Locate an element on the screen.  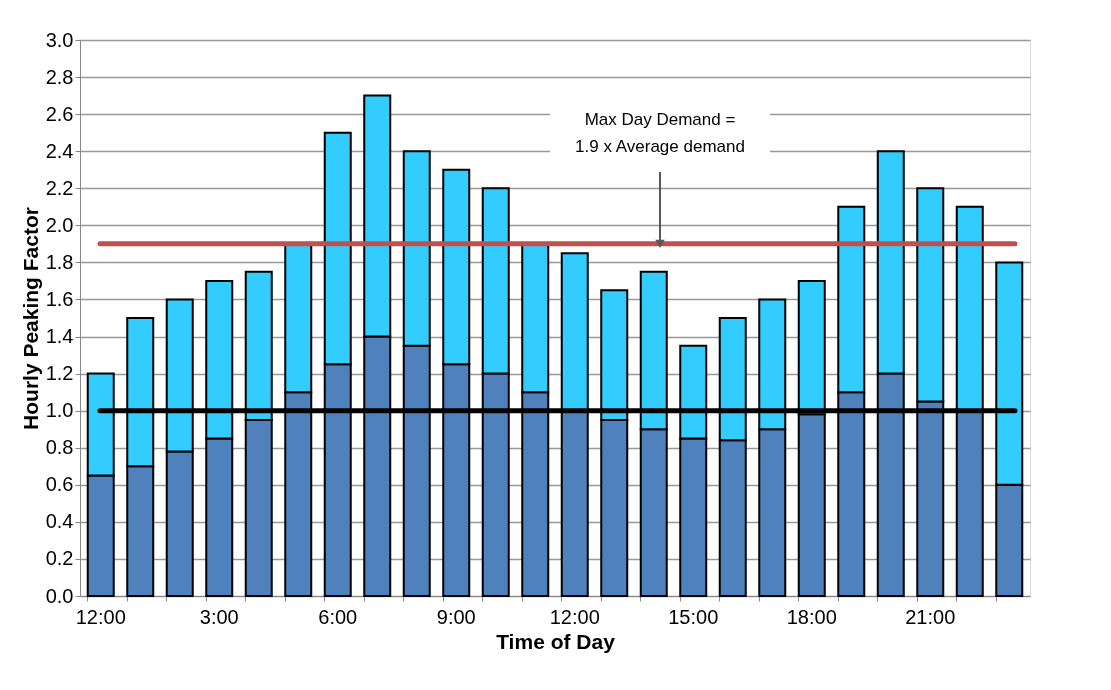
x-tick-label: 15:00 is located at coordinates (693, 616).